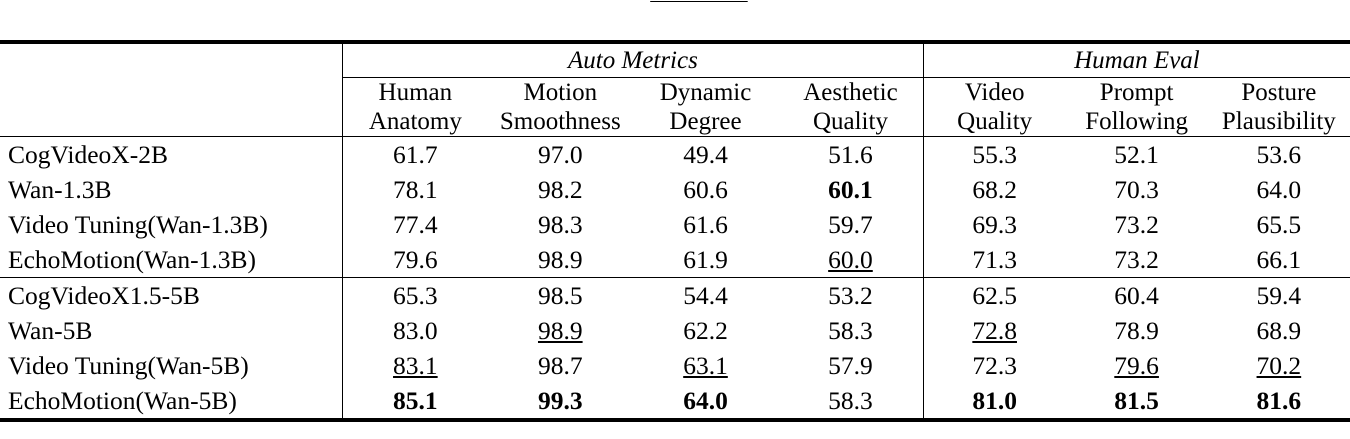 Image resolution: width=1350 pixels, height=439 pixels. Describe the element at coordinates (850, 365) in the screenshot. I see `metric-value-cell: 57.9` at that location.